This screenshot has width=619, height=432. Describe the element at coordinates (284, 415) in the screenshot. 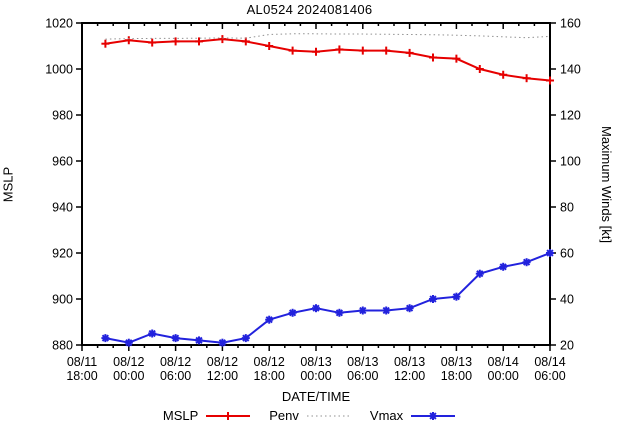

I see `legend-label-penv: Penv` at that location.